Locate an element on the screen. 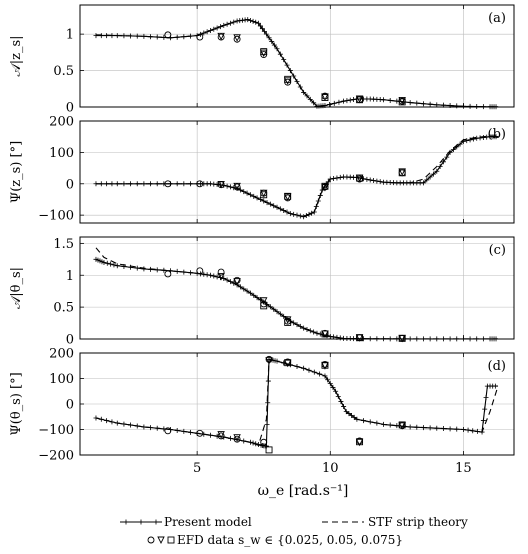 The height and width of the screenshot is (554, 528). legend-efd-label: EFD data s_w ∈ {0.025, 0.05, 0.075} is located at coordinates (290, 540).